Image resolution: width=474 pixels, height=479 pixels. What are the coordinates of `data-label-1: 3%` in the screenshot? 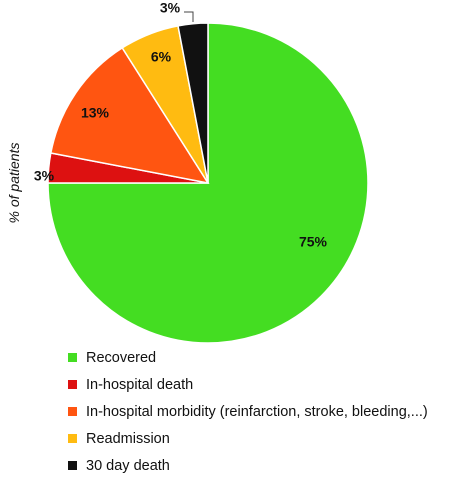 It's located at (44, 176).